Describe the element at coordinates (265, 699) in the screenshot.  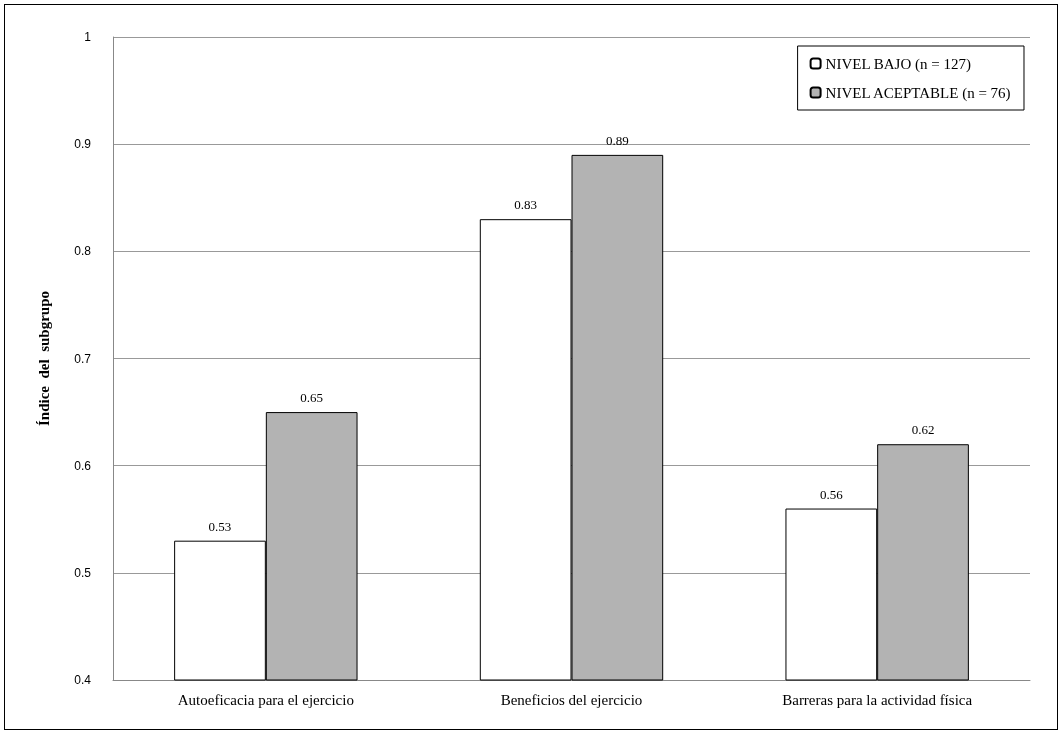
I see `x-tick-label: Autoeficacia para el ejercicio` at that location.